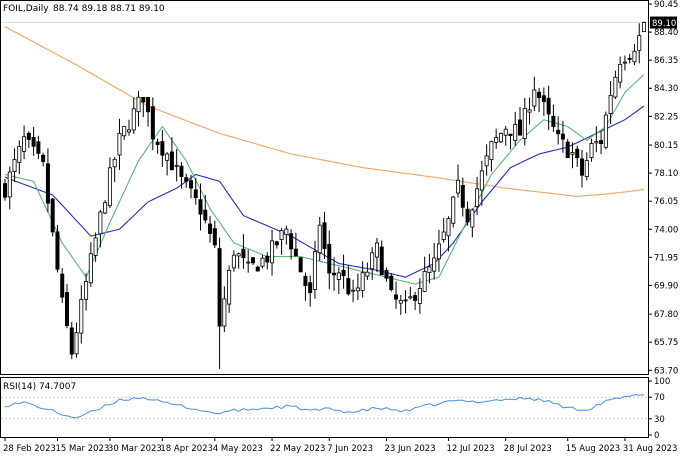  Describe the element at coordinates (528, 449) in the screenshot. I see `date-tick-label: 28 Jul 2023` at that location.